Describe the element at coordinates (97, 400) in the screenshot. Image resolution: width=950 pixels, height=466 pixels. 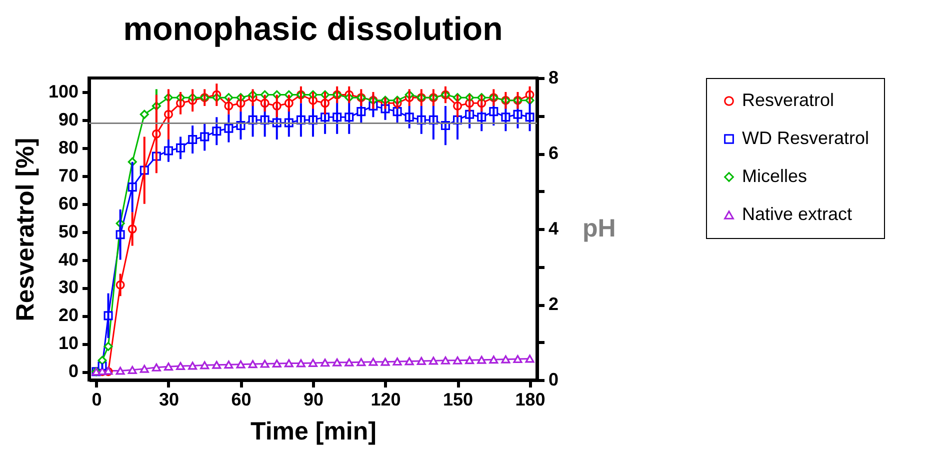
I see `x-tick-label: 0` at that location.